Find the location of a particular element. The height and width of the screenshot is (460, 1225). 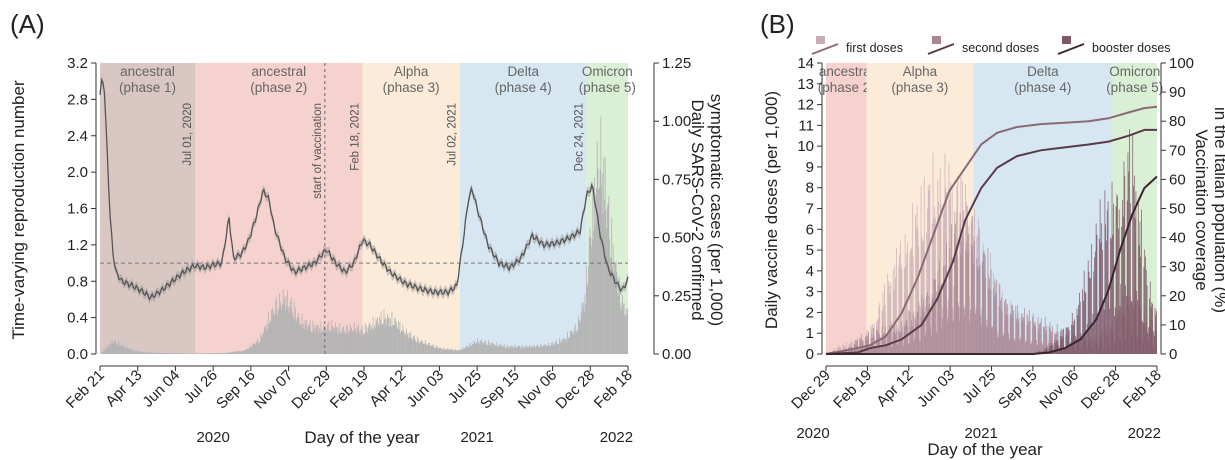

phase-label: Alpha is located at coordinates (411, 71).